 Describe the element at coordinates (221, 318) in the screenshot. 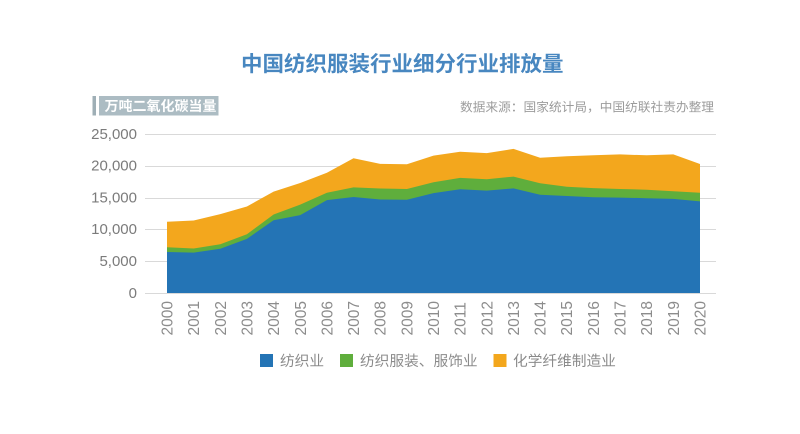

I see `svg-text: 2002` at that location.